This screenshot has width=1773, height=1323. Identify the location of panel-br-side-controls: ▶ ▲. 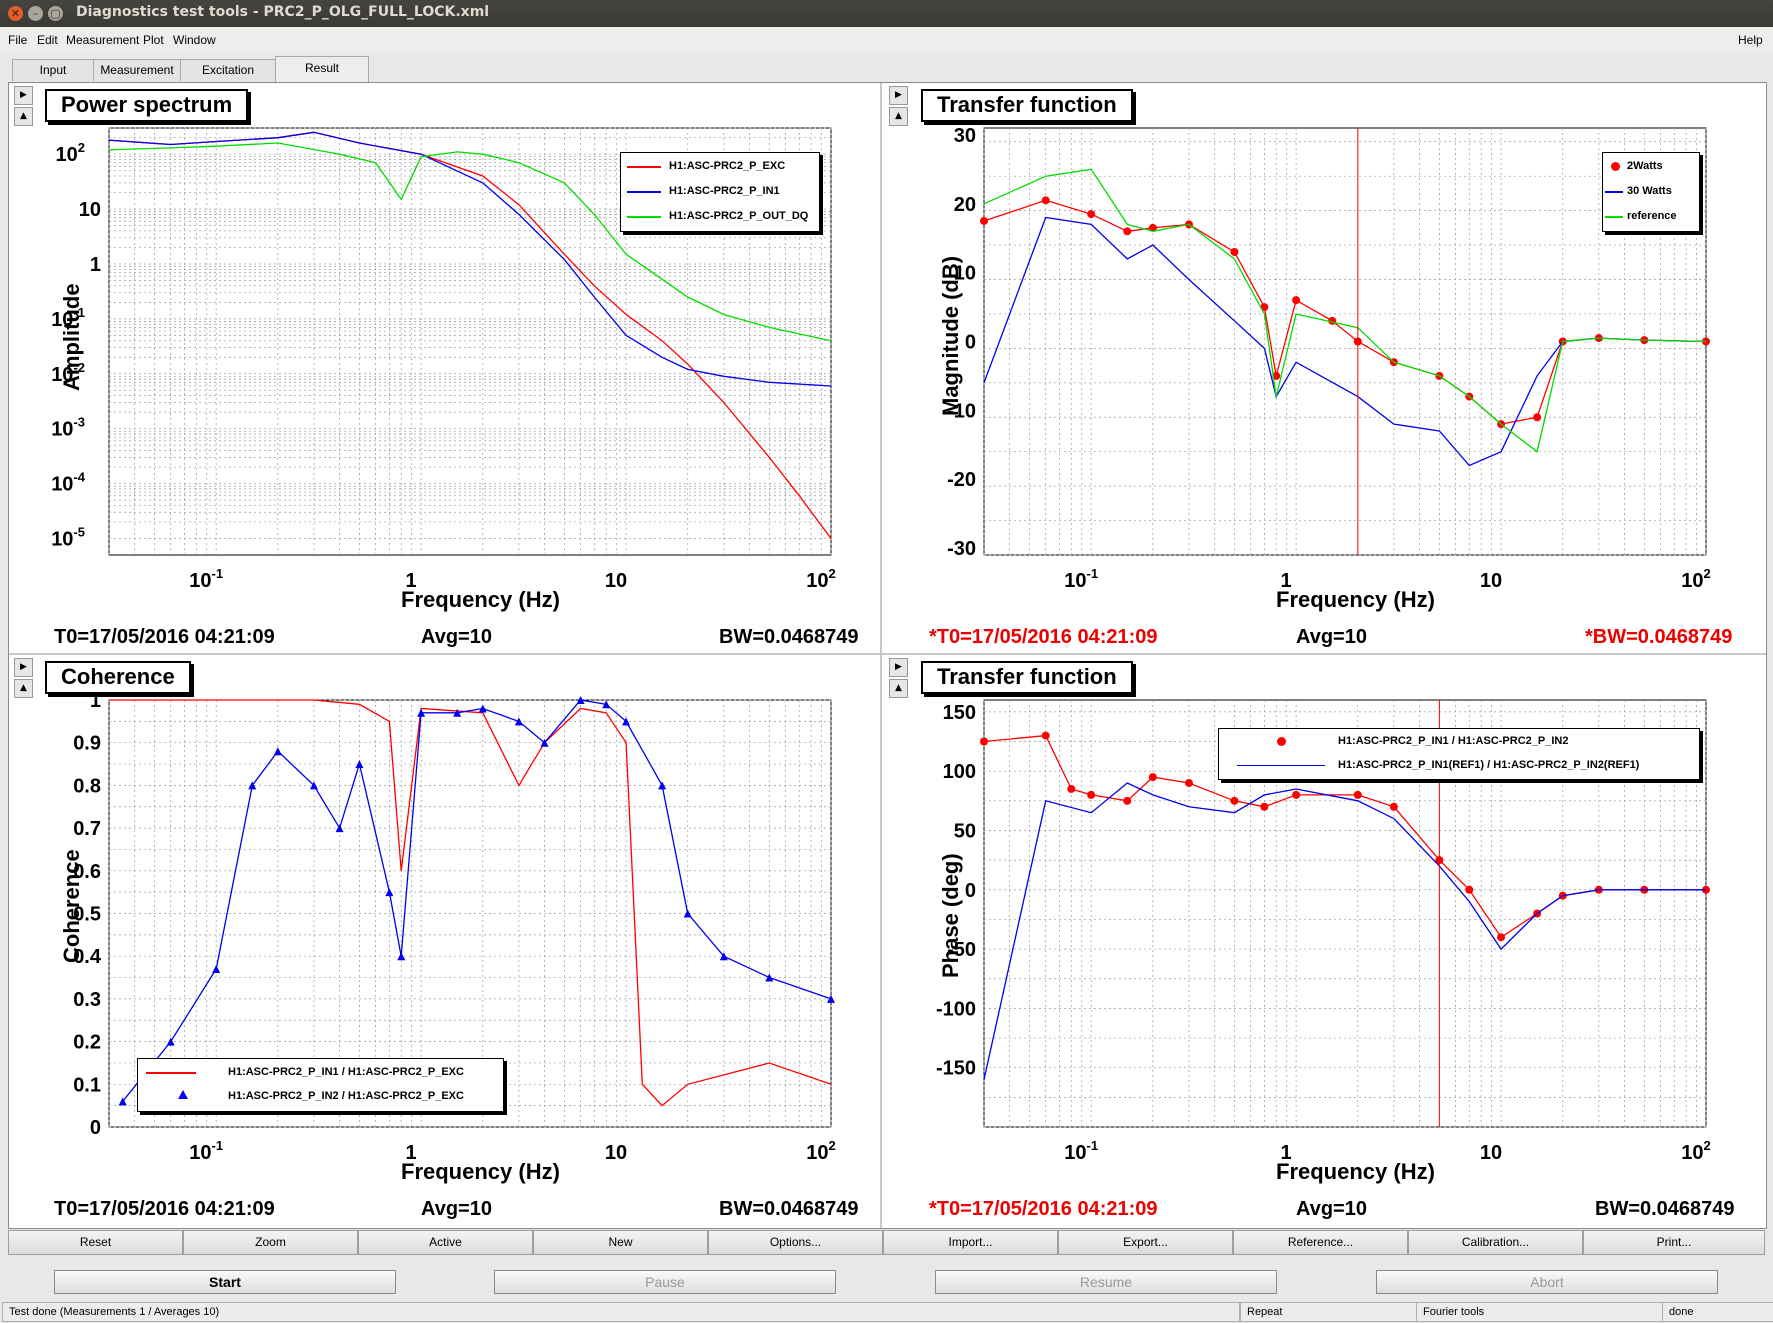
(898, 679).